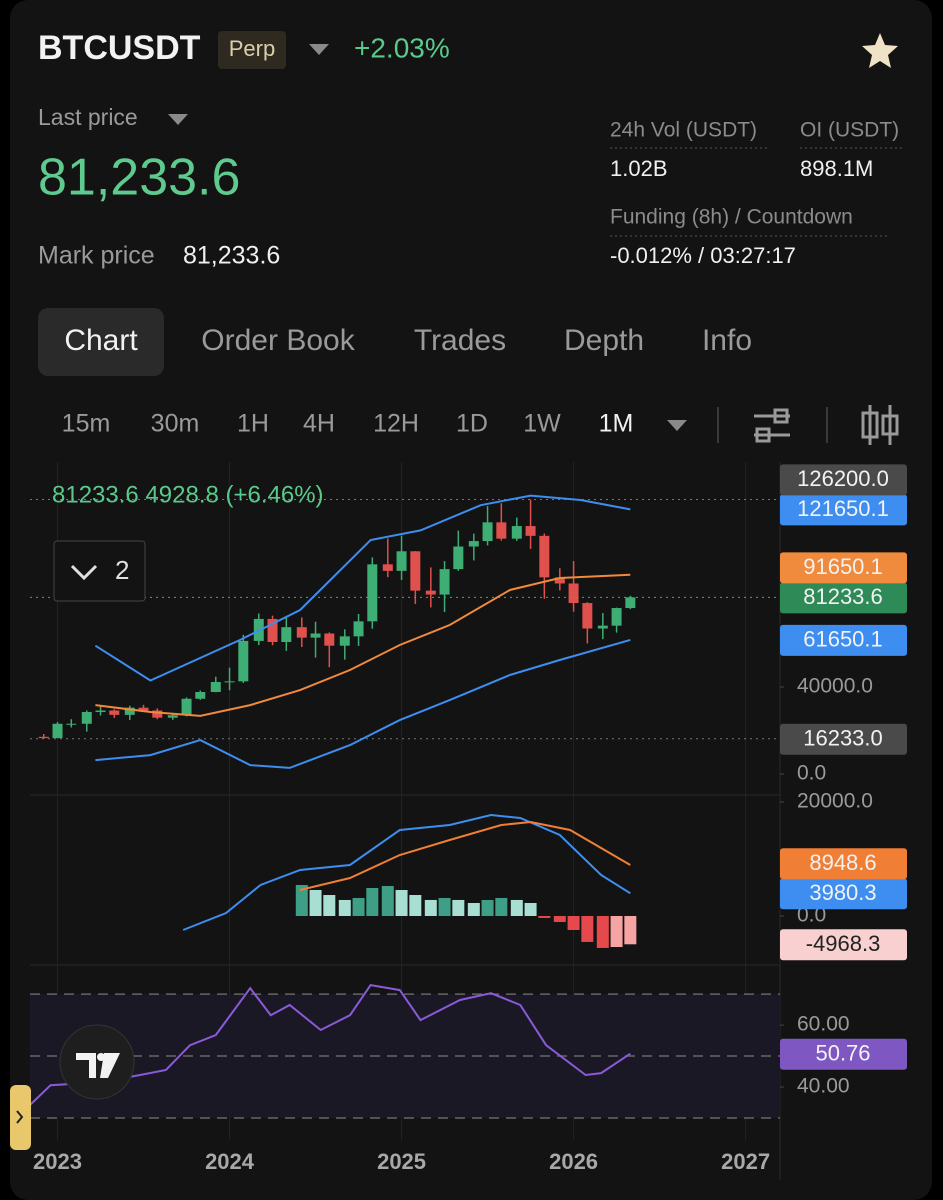  I want to click on interval: 1D, so click(472, 424).